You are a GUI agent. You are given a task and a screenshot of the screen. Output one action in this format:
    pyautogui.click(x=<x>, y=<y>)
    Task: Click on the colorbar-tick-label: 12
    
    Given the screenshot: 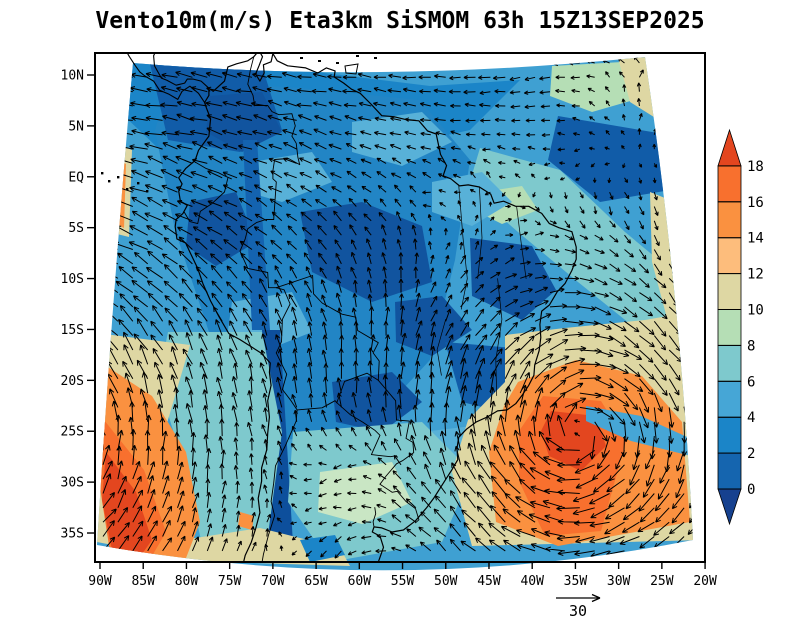 What is the action you would take?
    pyautogui.click(x=755, y=275)
    